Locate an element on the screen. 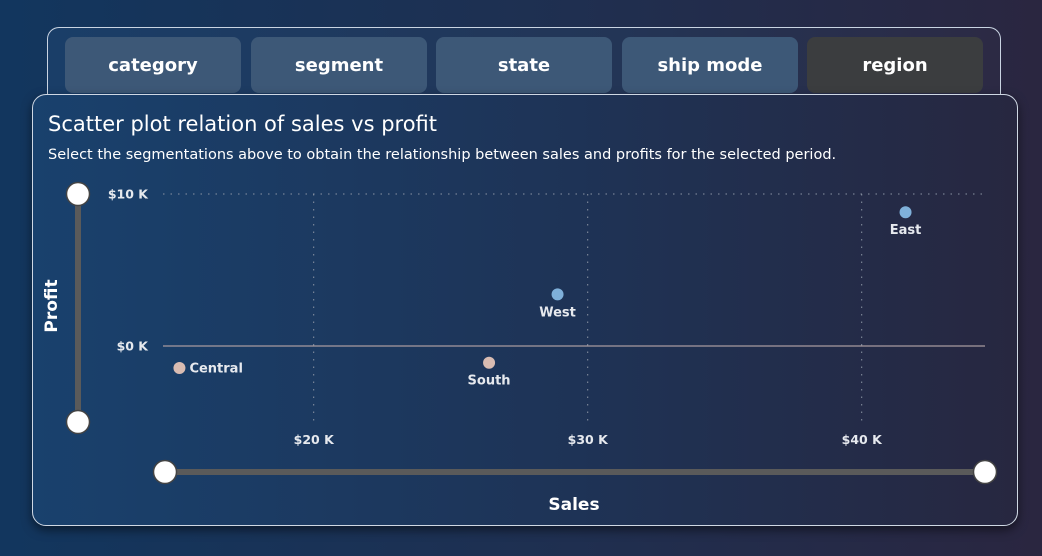 This screenshot has width=1042, height=556. x-slider-right-handle is located at coordinates (985, 472).